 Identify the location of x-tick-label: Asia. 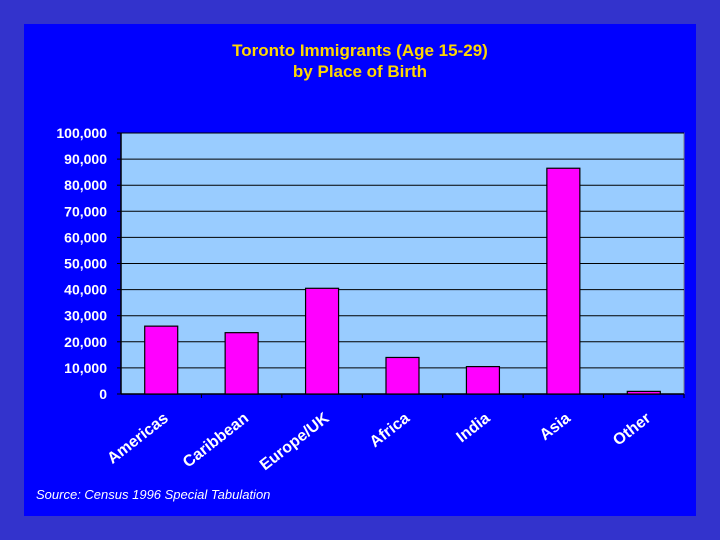
(555, 427).